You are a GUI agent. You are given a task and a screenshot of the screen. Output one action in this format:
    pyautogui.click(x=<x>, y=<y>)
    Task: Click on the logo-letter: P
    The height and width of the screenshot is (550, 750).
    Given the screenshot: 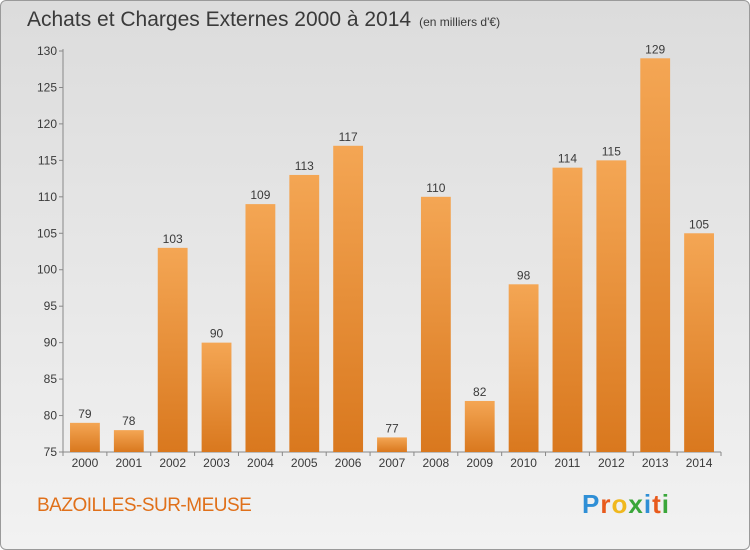 What is the action you would take?
    pyautogui.click(x=591, y=504)
    